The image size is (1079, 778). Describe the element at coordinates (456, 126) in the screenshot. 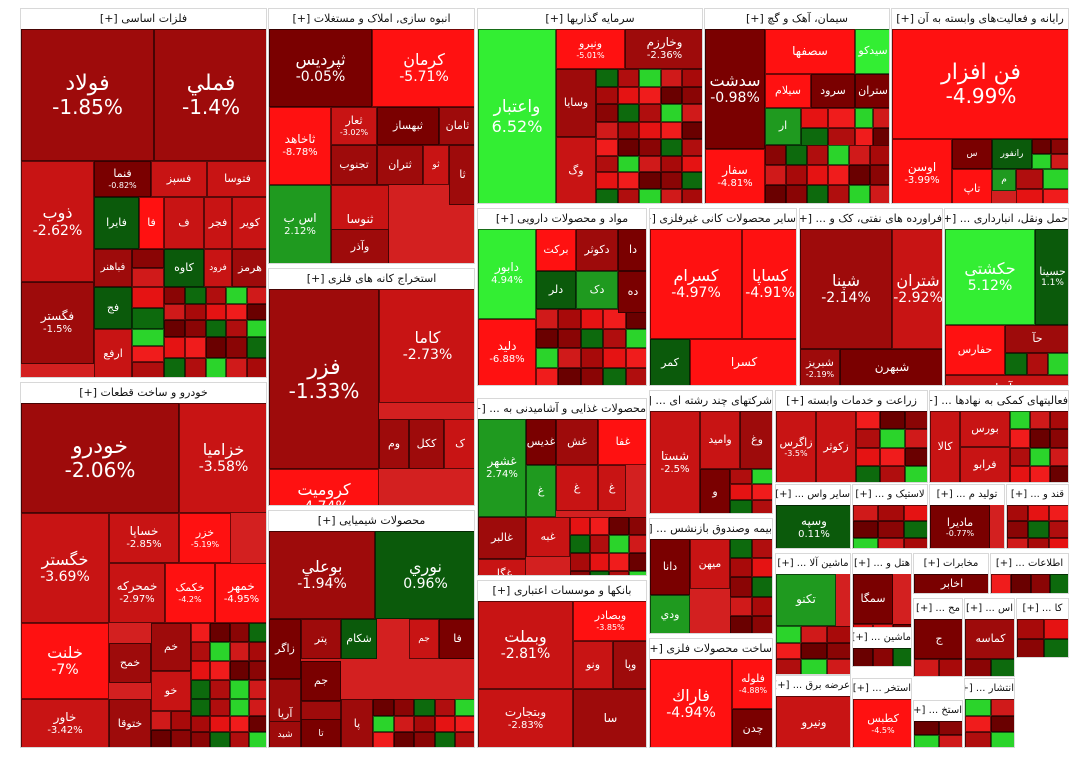

I see `stock-tile: ثامان` at that location.